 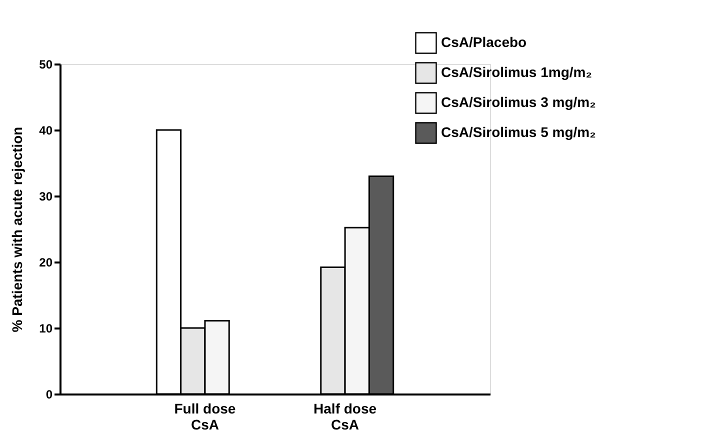 What do you see at coordinates (518, 132) in the screenshot?
I see `legend-label: CsA/Sirolimus 5 mg/m₂` at bounding box center [518, 132].